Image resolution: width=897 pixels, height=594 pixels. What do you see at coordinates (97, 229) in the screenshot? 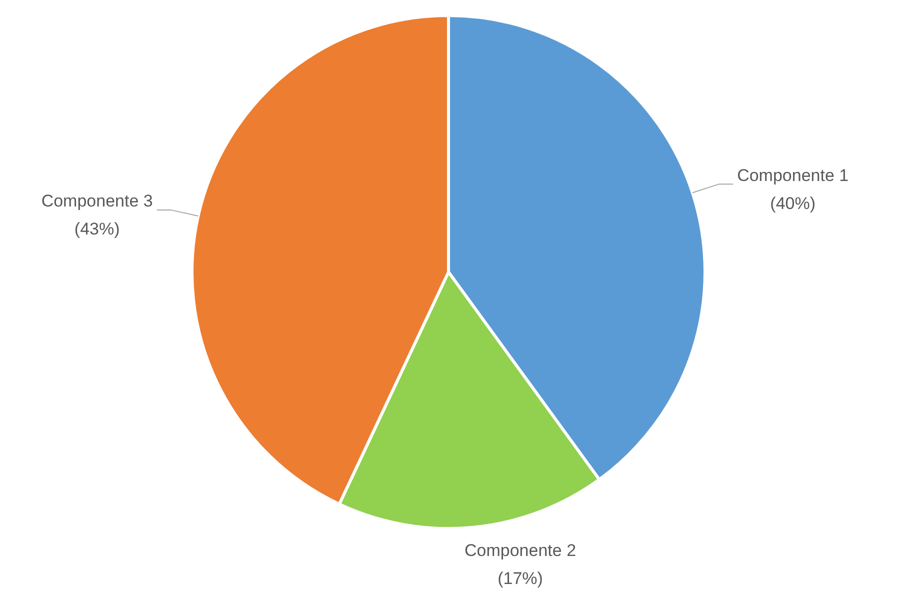
I see `data-label: (43%)` at bounding box center [97, 229].